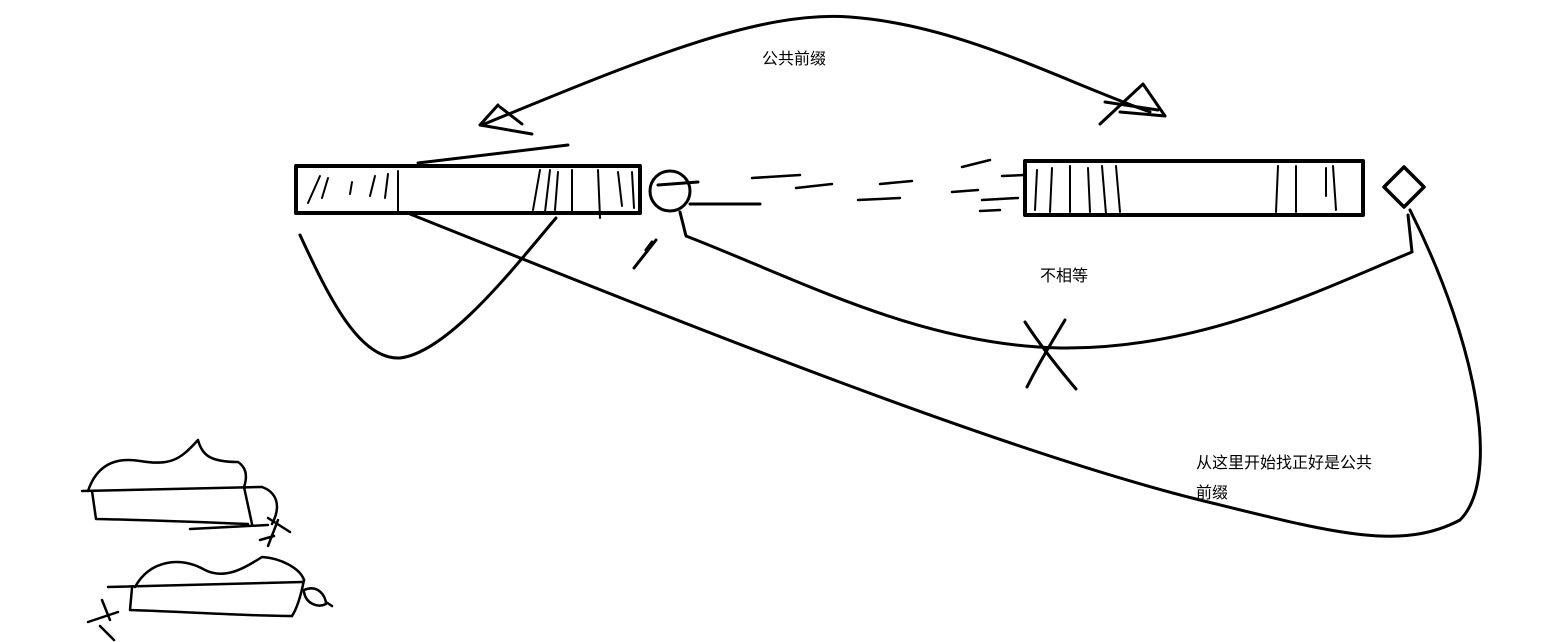 The image size is (1547, 642). Describe the element at coordinates (888, 185) in the screenshot. I see `dashed-comparison-line` at that location.